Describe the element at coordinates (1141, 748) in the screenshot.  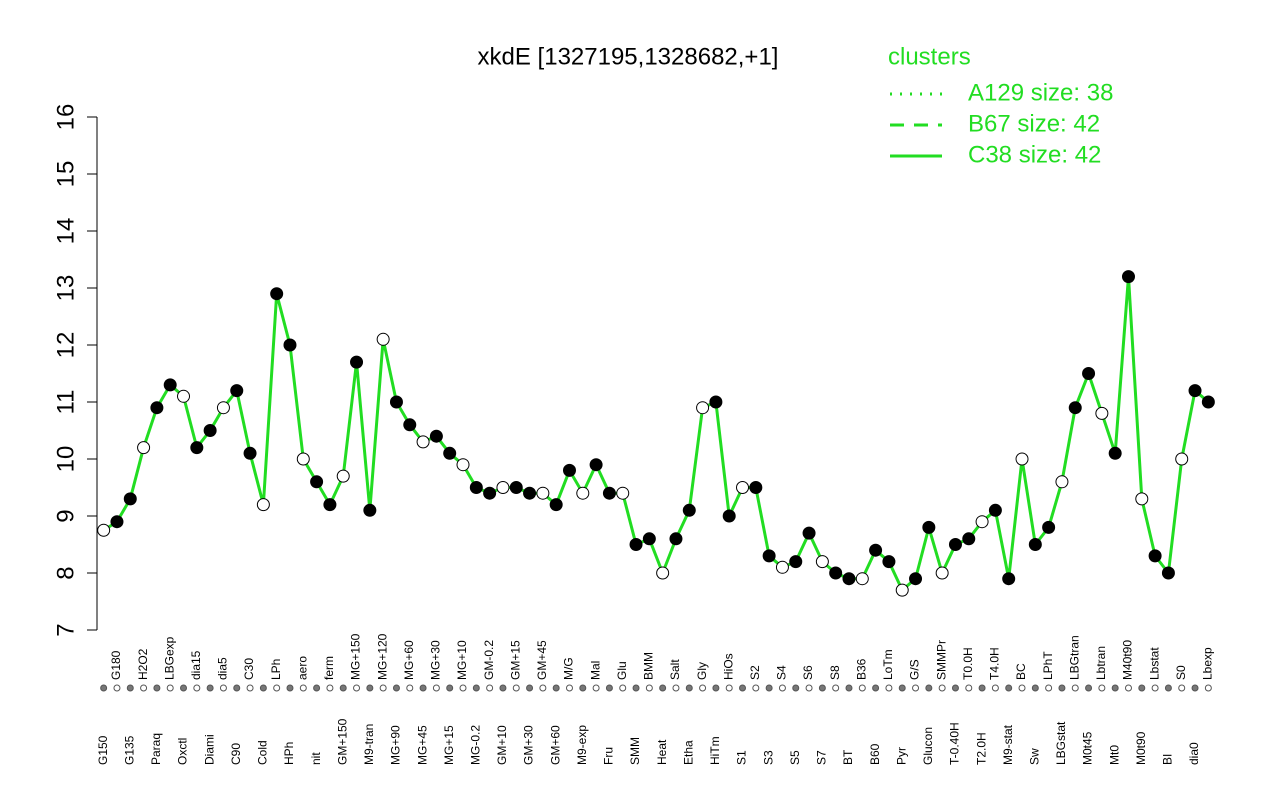
I see `x-tick-label: M0t90` at that location.